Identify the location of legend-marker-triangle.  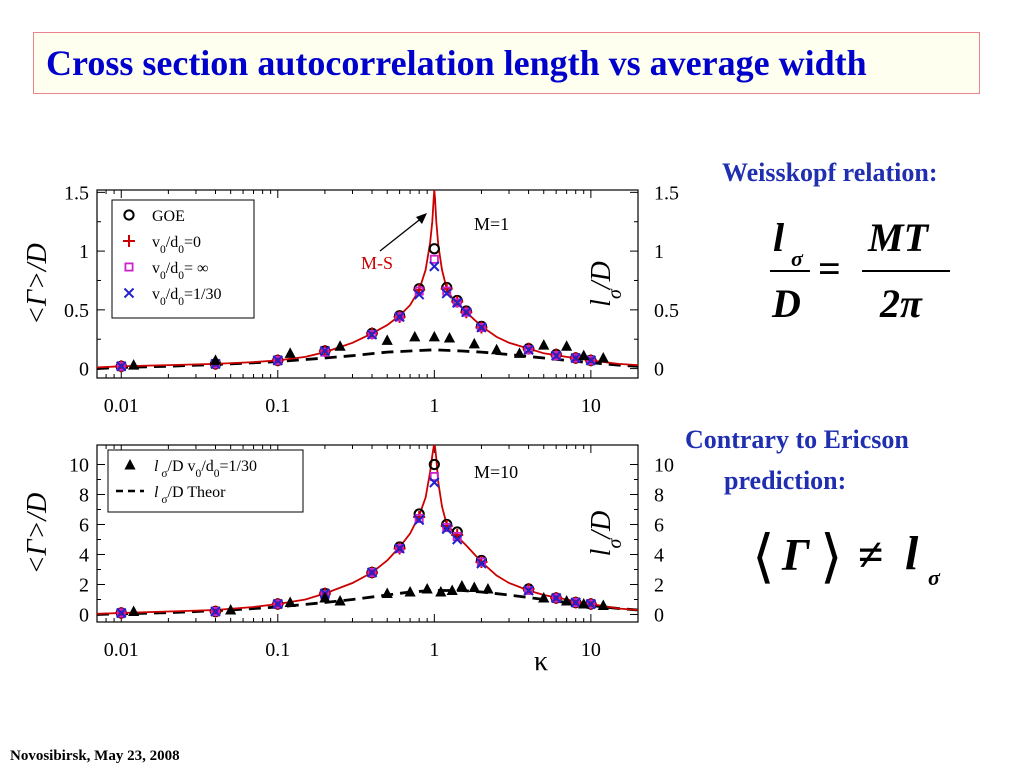
(130, 464).